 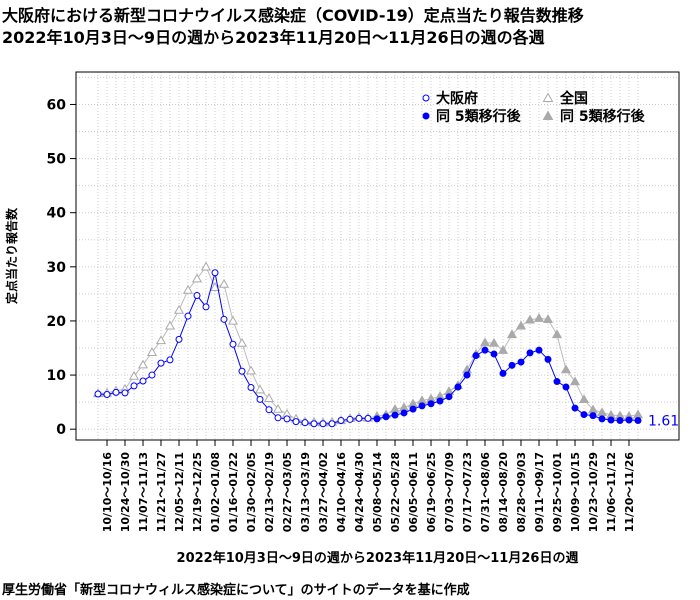 I want to click on x-tick-label: 05/08〜05/14, so click(x=377, y=492).